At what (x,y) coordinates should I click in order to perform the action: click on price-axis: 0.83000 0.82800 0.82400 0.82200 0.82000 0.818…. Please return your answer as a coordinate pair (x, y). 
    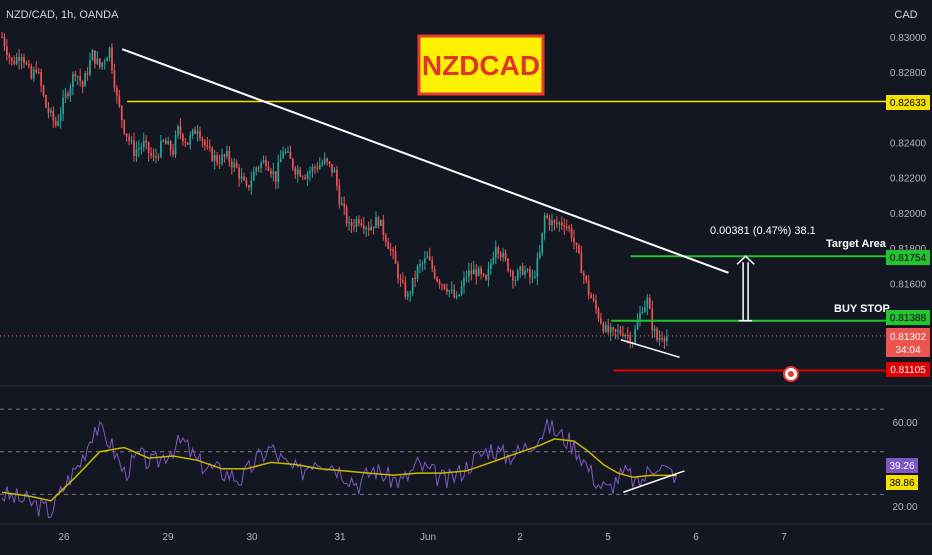
    Looking at the image, I should click on (908, 162).